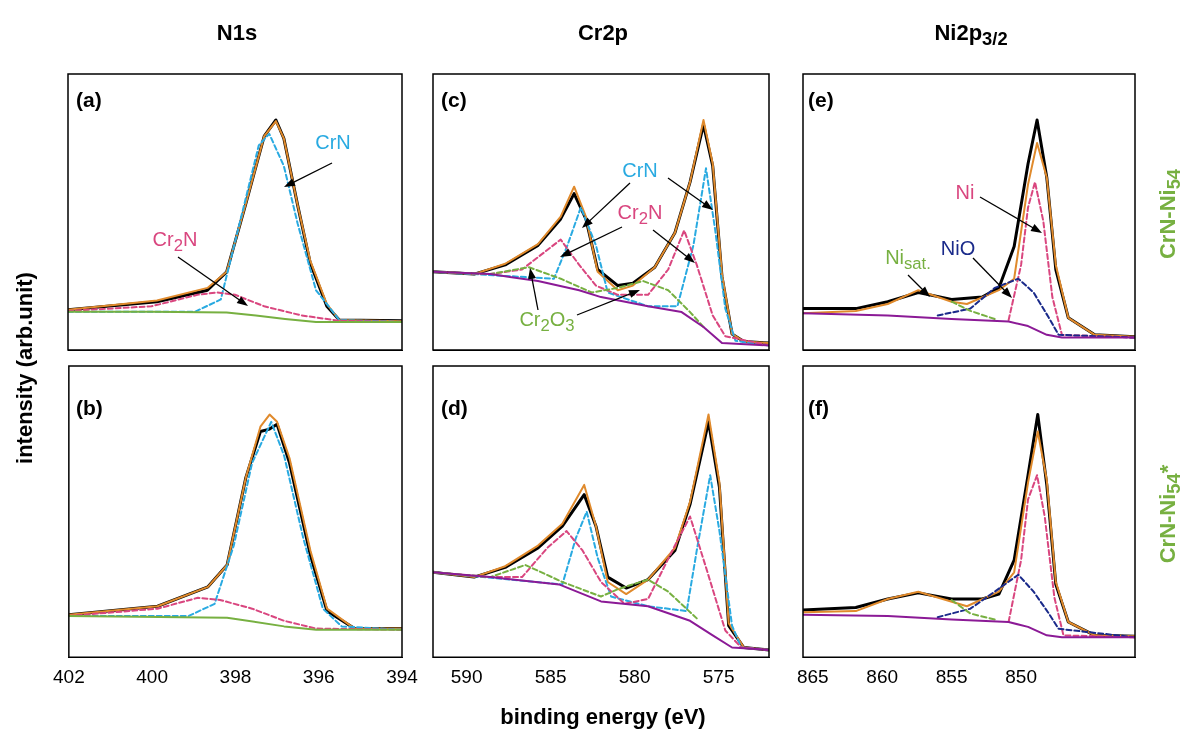 The height and width of the screenshot is (746, 1187). Describe the element at coordinates (821, 100) in the screenshot. I see `text: (e)` at that location.